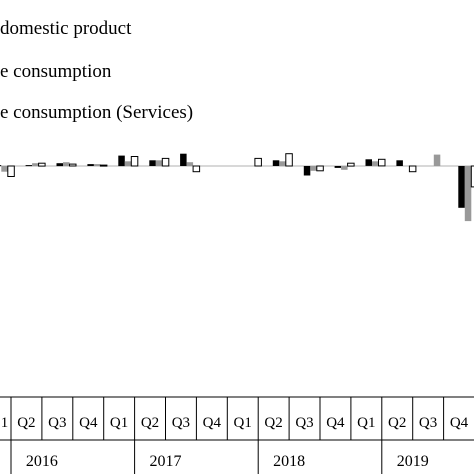 Image resolution: width=474 pixels, height=474 pixels. I want to click on tick-label: 1, so click(5, 423).